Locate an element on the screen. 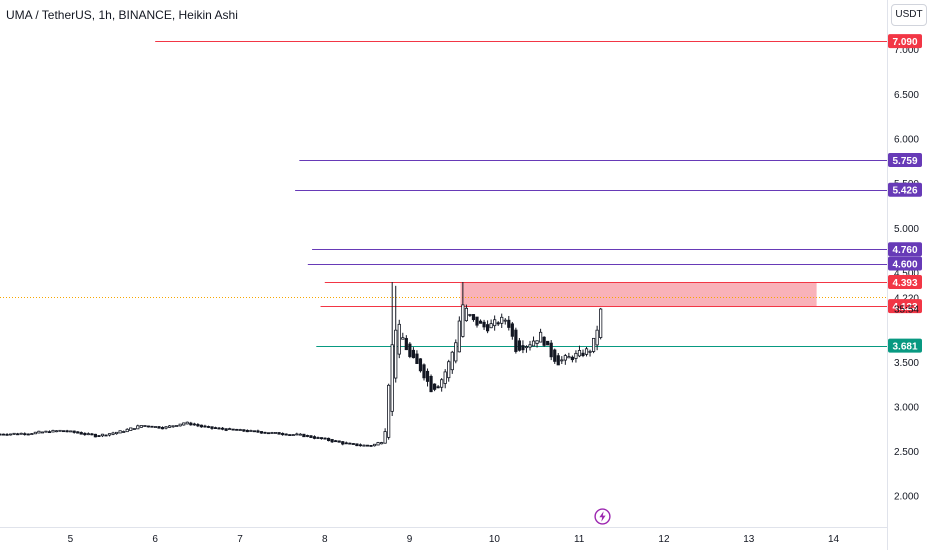  x-tick-label: 5 is located at coordinates (71, 539).